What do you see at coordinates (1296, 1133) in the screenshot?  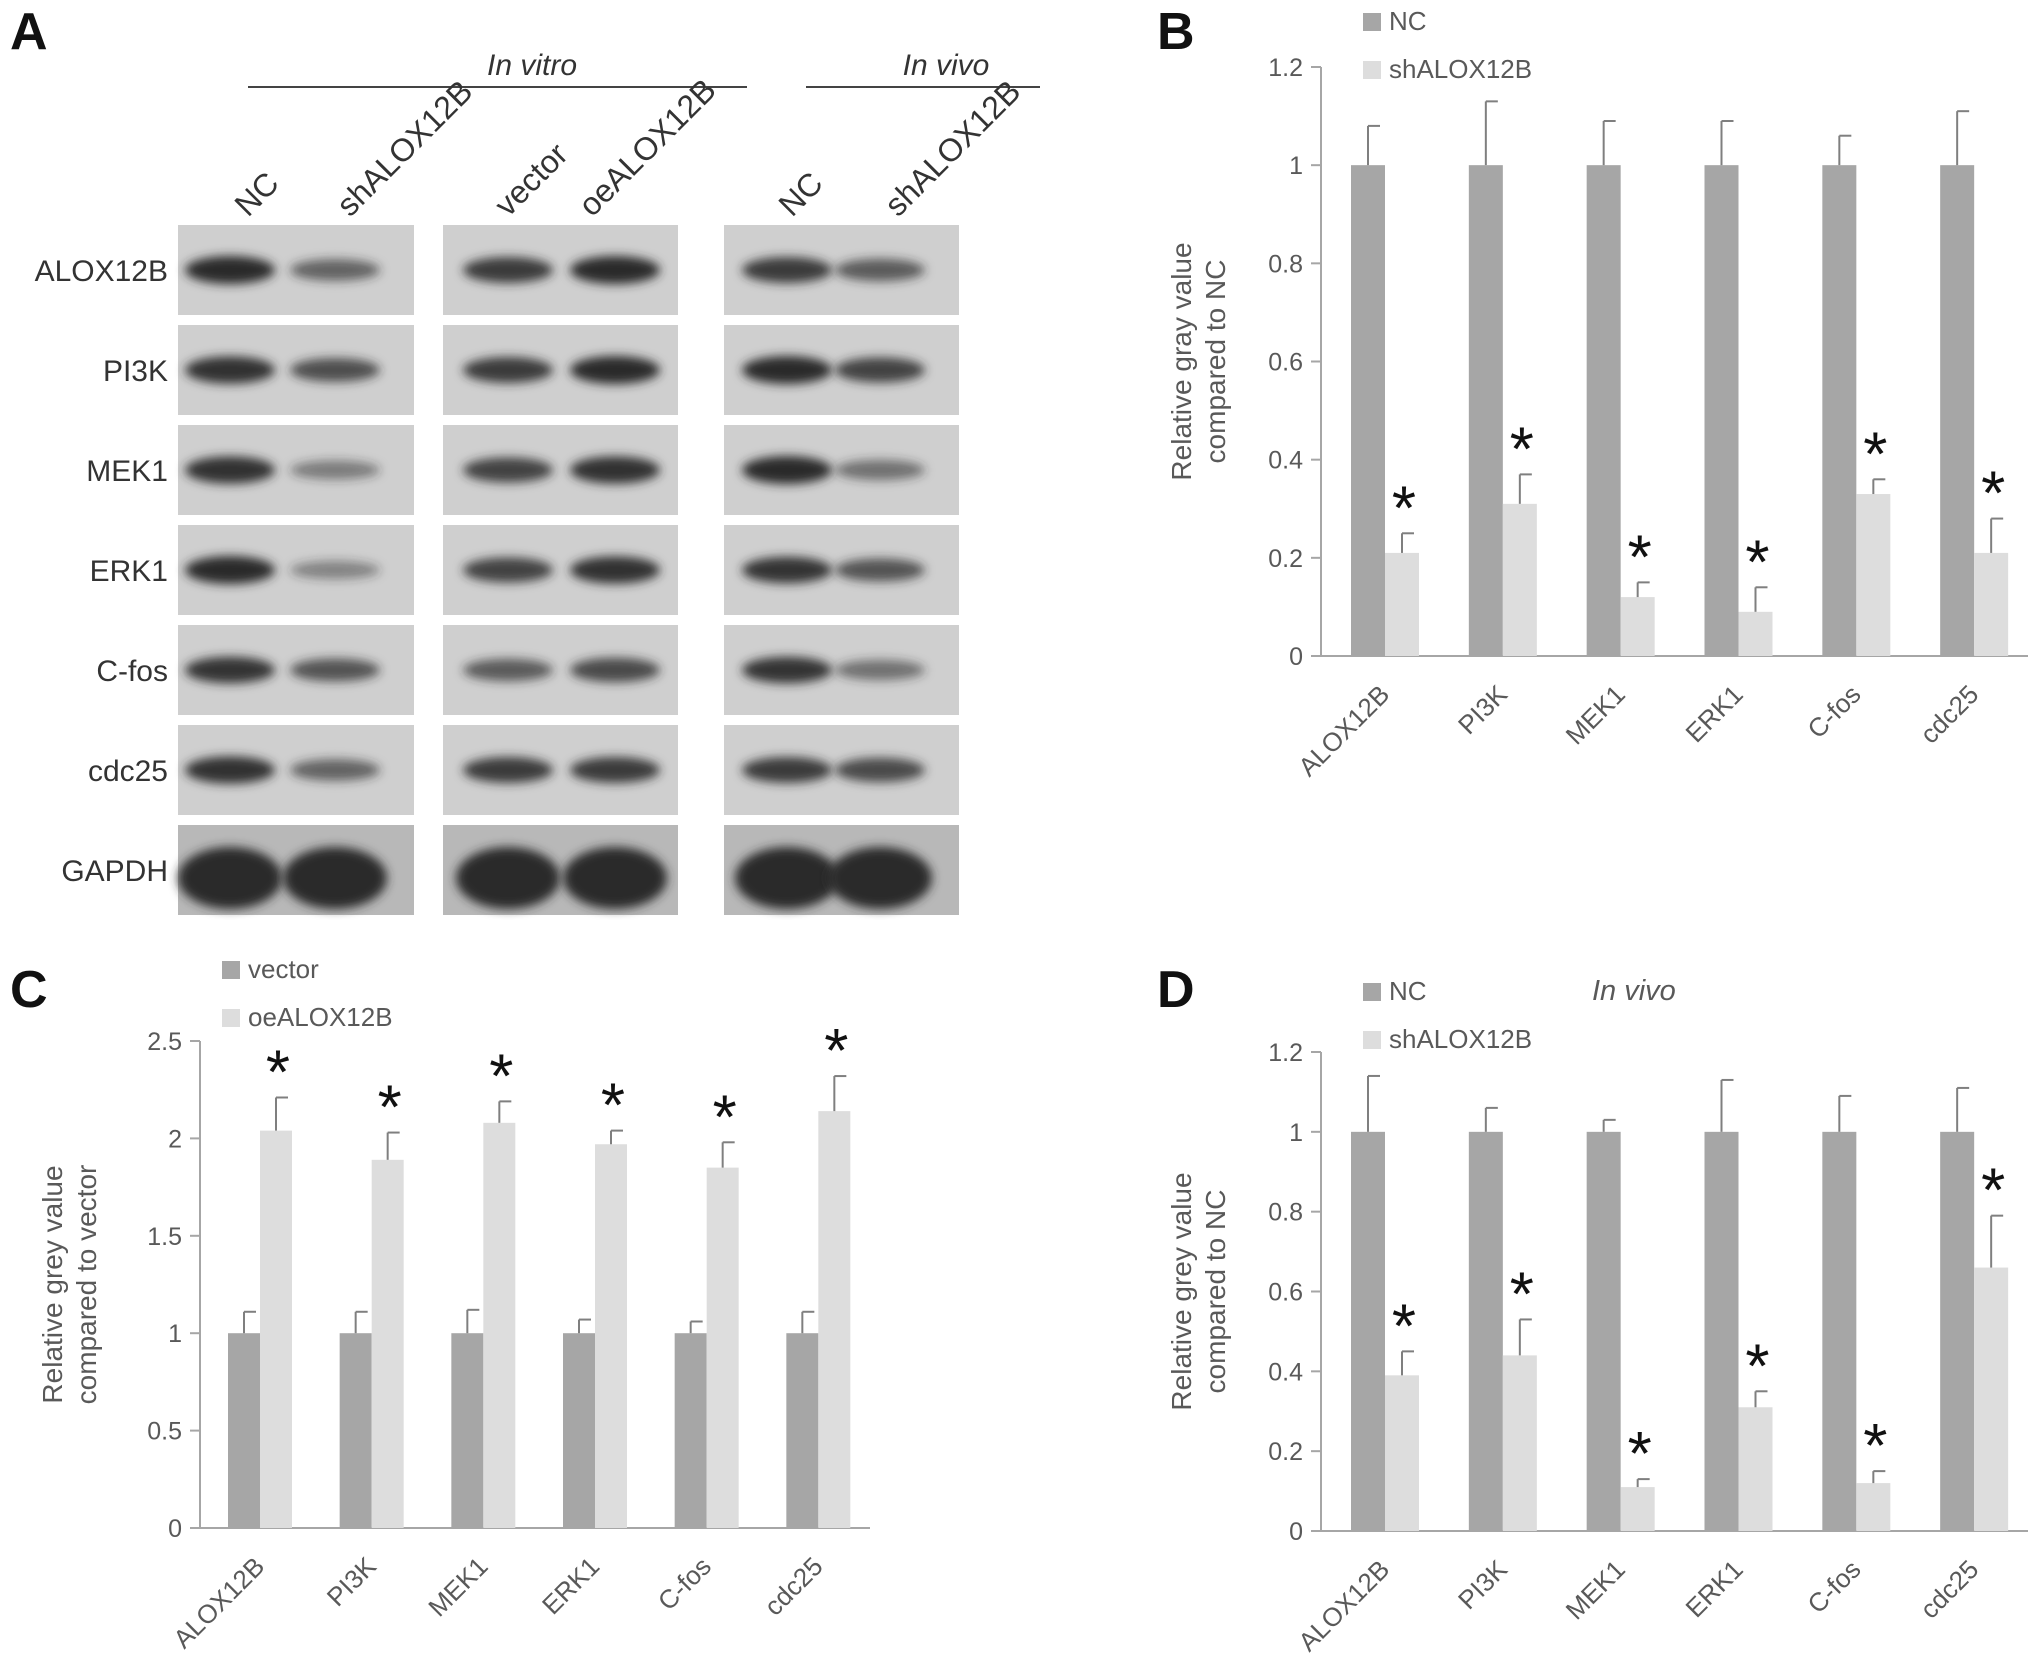 I see `y-tick-label: 1` at bounding box center [1296, 1133].